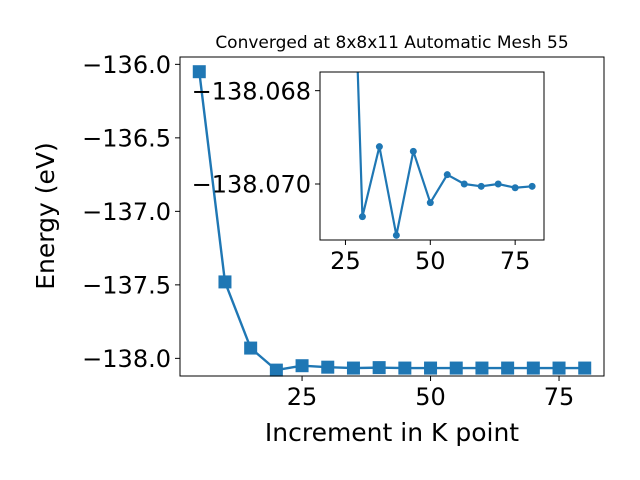 The height and width of the screenshot is (480, 640). I want to click on inset-y-tick-label: −138.070, so click(251, 185).